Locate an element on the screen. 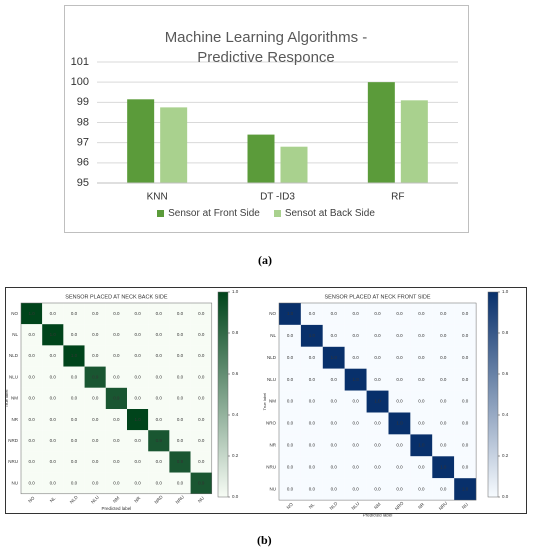  colorbar-tick-label: 0.0 is located at coordinates (235, 496).